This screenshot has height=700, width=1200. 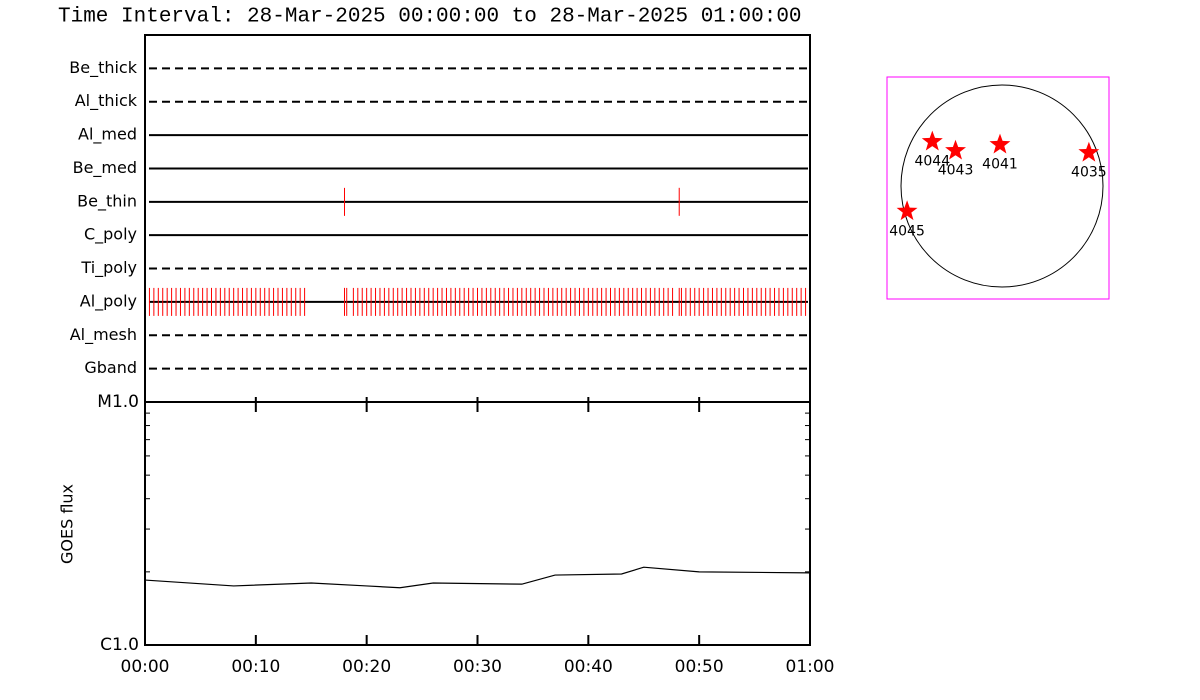 I want to click on filter-label: Al_med, so click(x=107, y=135).